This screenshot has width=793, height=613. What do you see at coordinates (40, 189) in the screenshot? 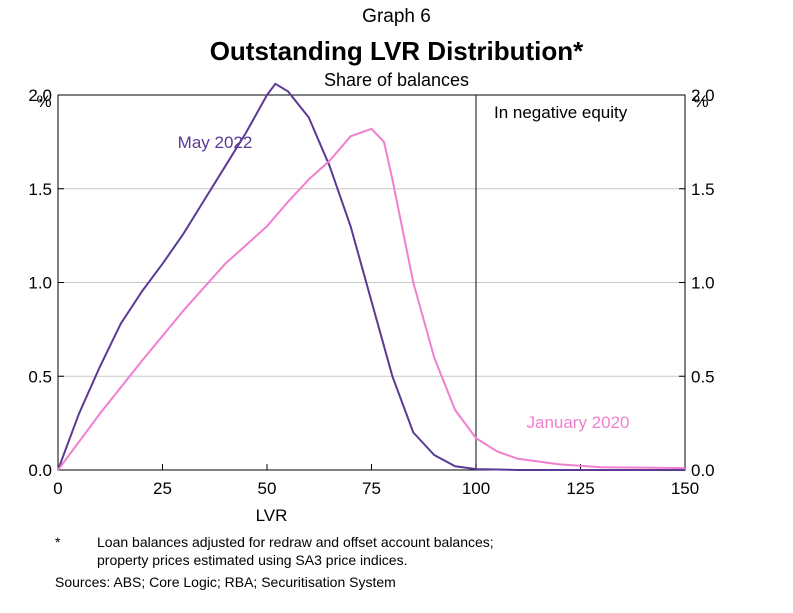
I see `y-tick-label-left: 1.5` at bounding box center [40, 189].